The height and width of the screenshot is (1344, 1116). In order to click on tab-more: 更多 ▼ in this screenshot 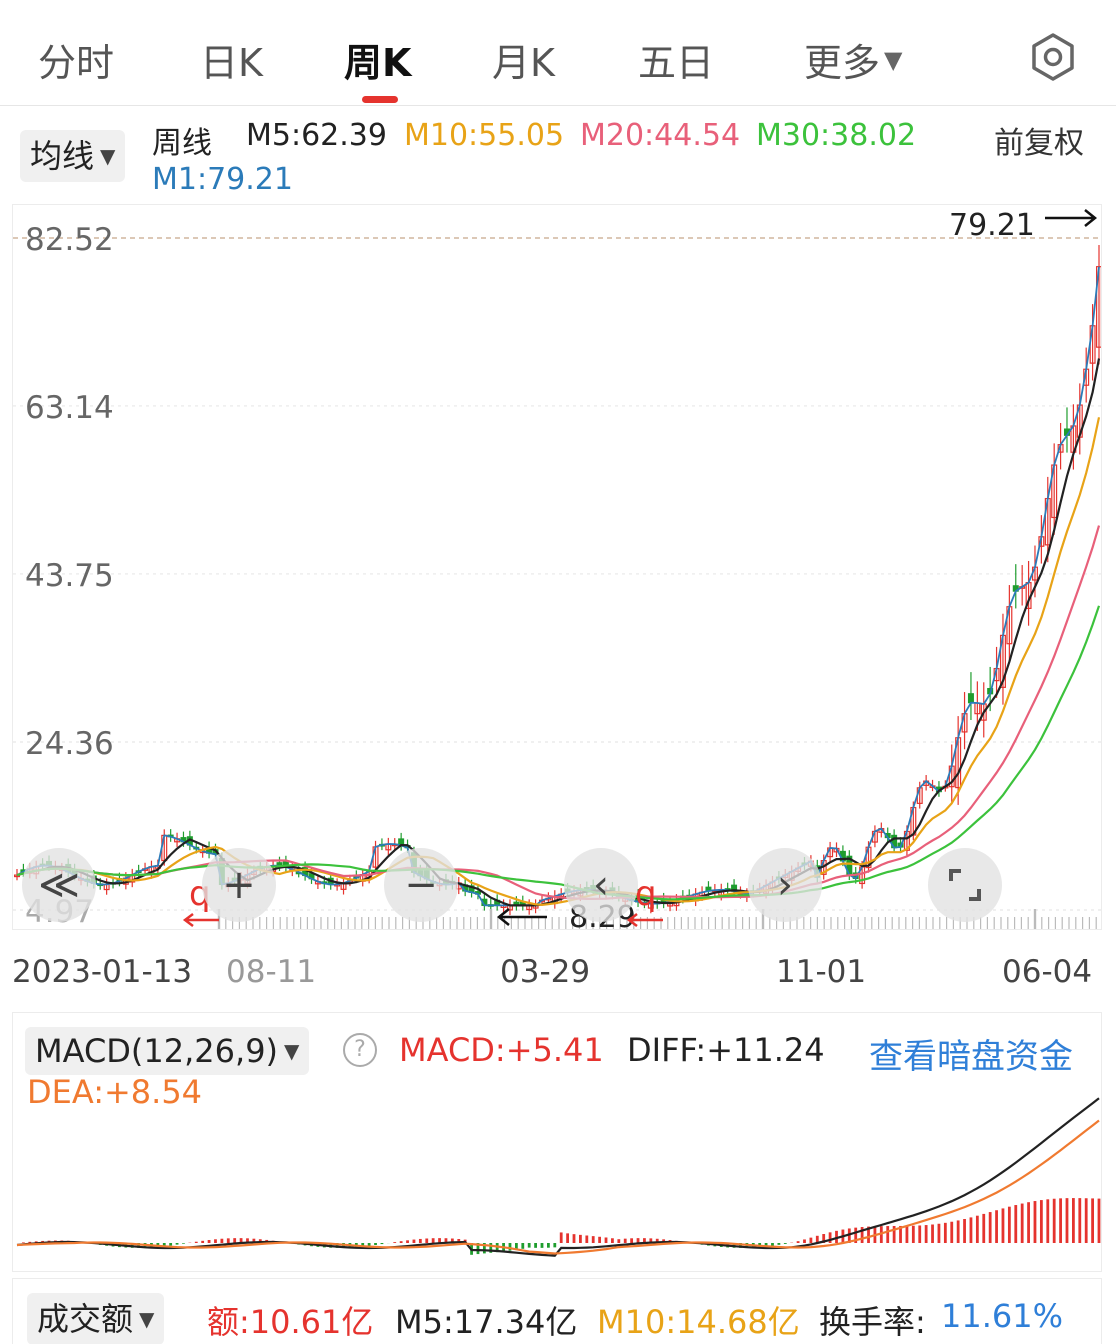, I will do `click(853, 59)`.